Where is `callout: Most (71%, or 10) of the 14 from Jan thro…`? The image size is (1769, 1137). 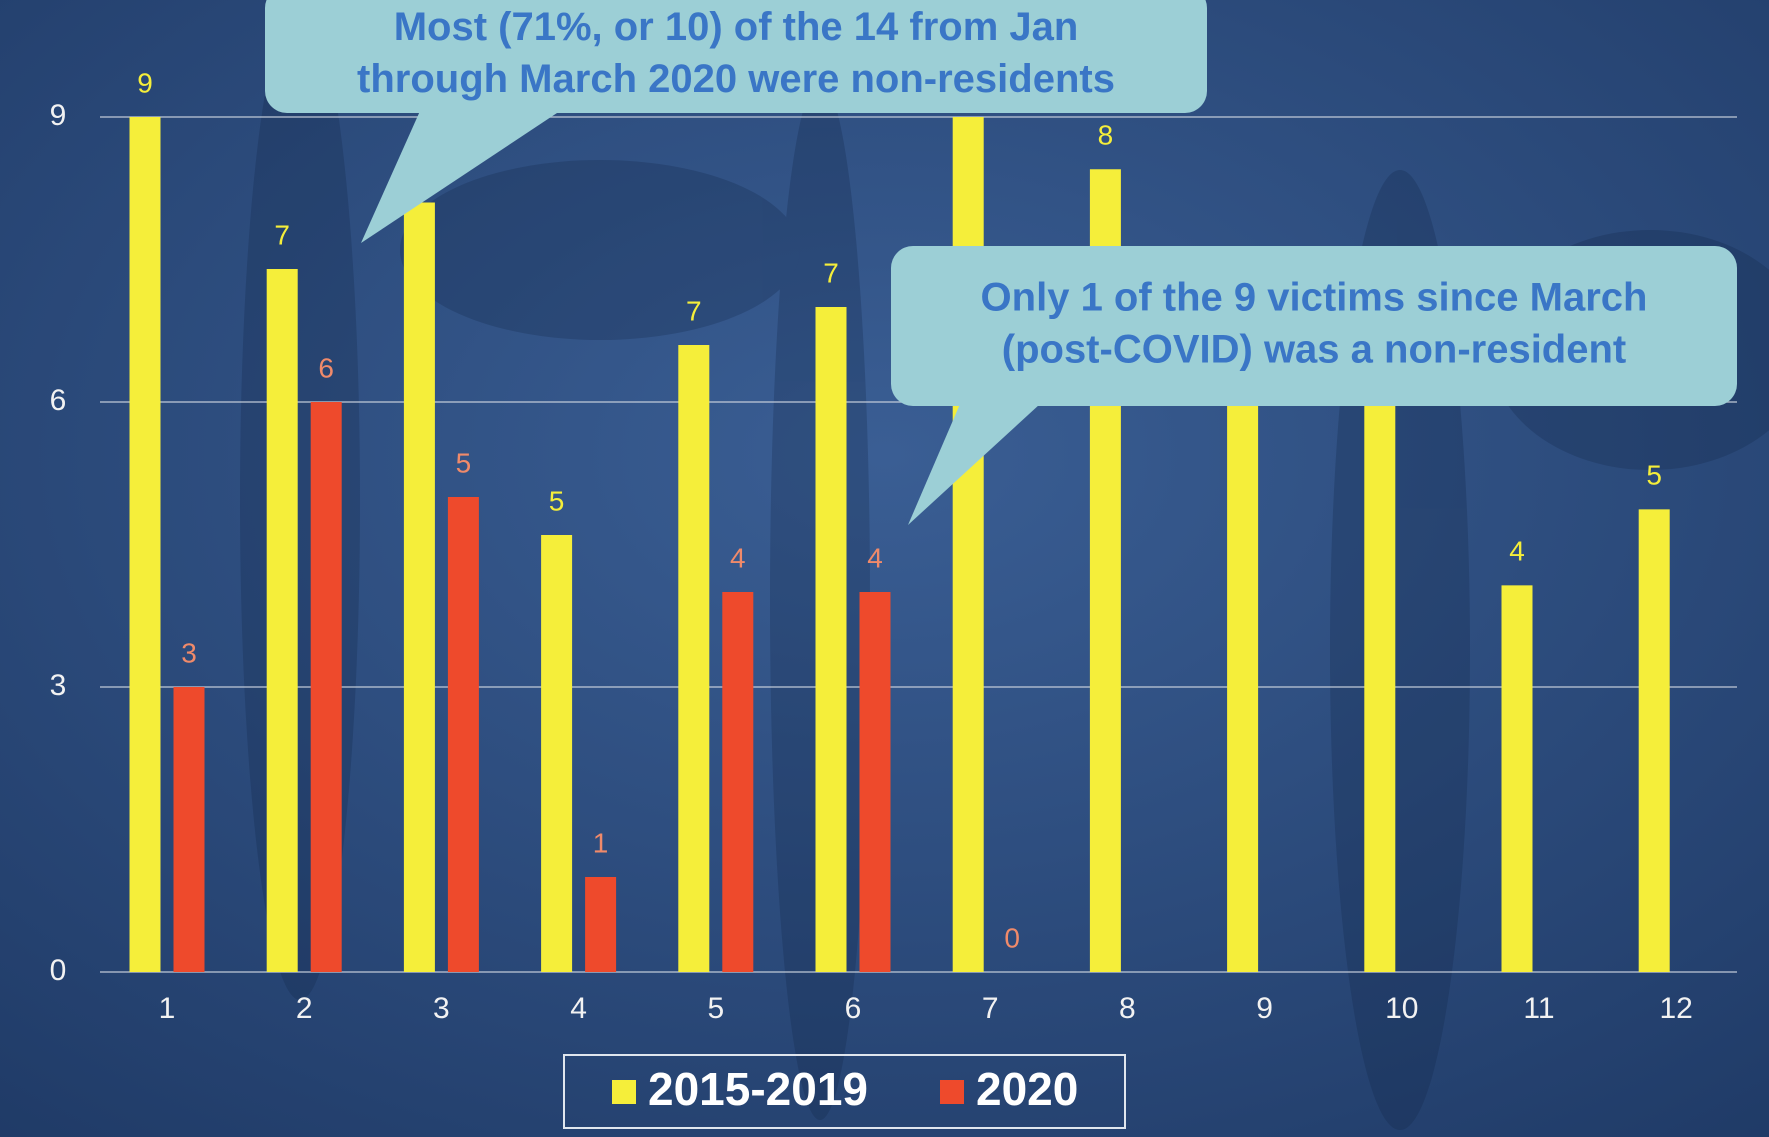
callout: Most (71%, or 10) of the 14 from Jan thro… is located at coordinates (736, 121).